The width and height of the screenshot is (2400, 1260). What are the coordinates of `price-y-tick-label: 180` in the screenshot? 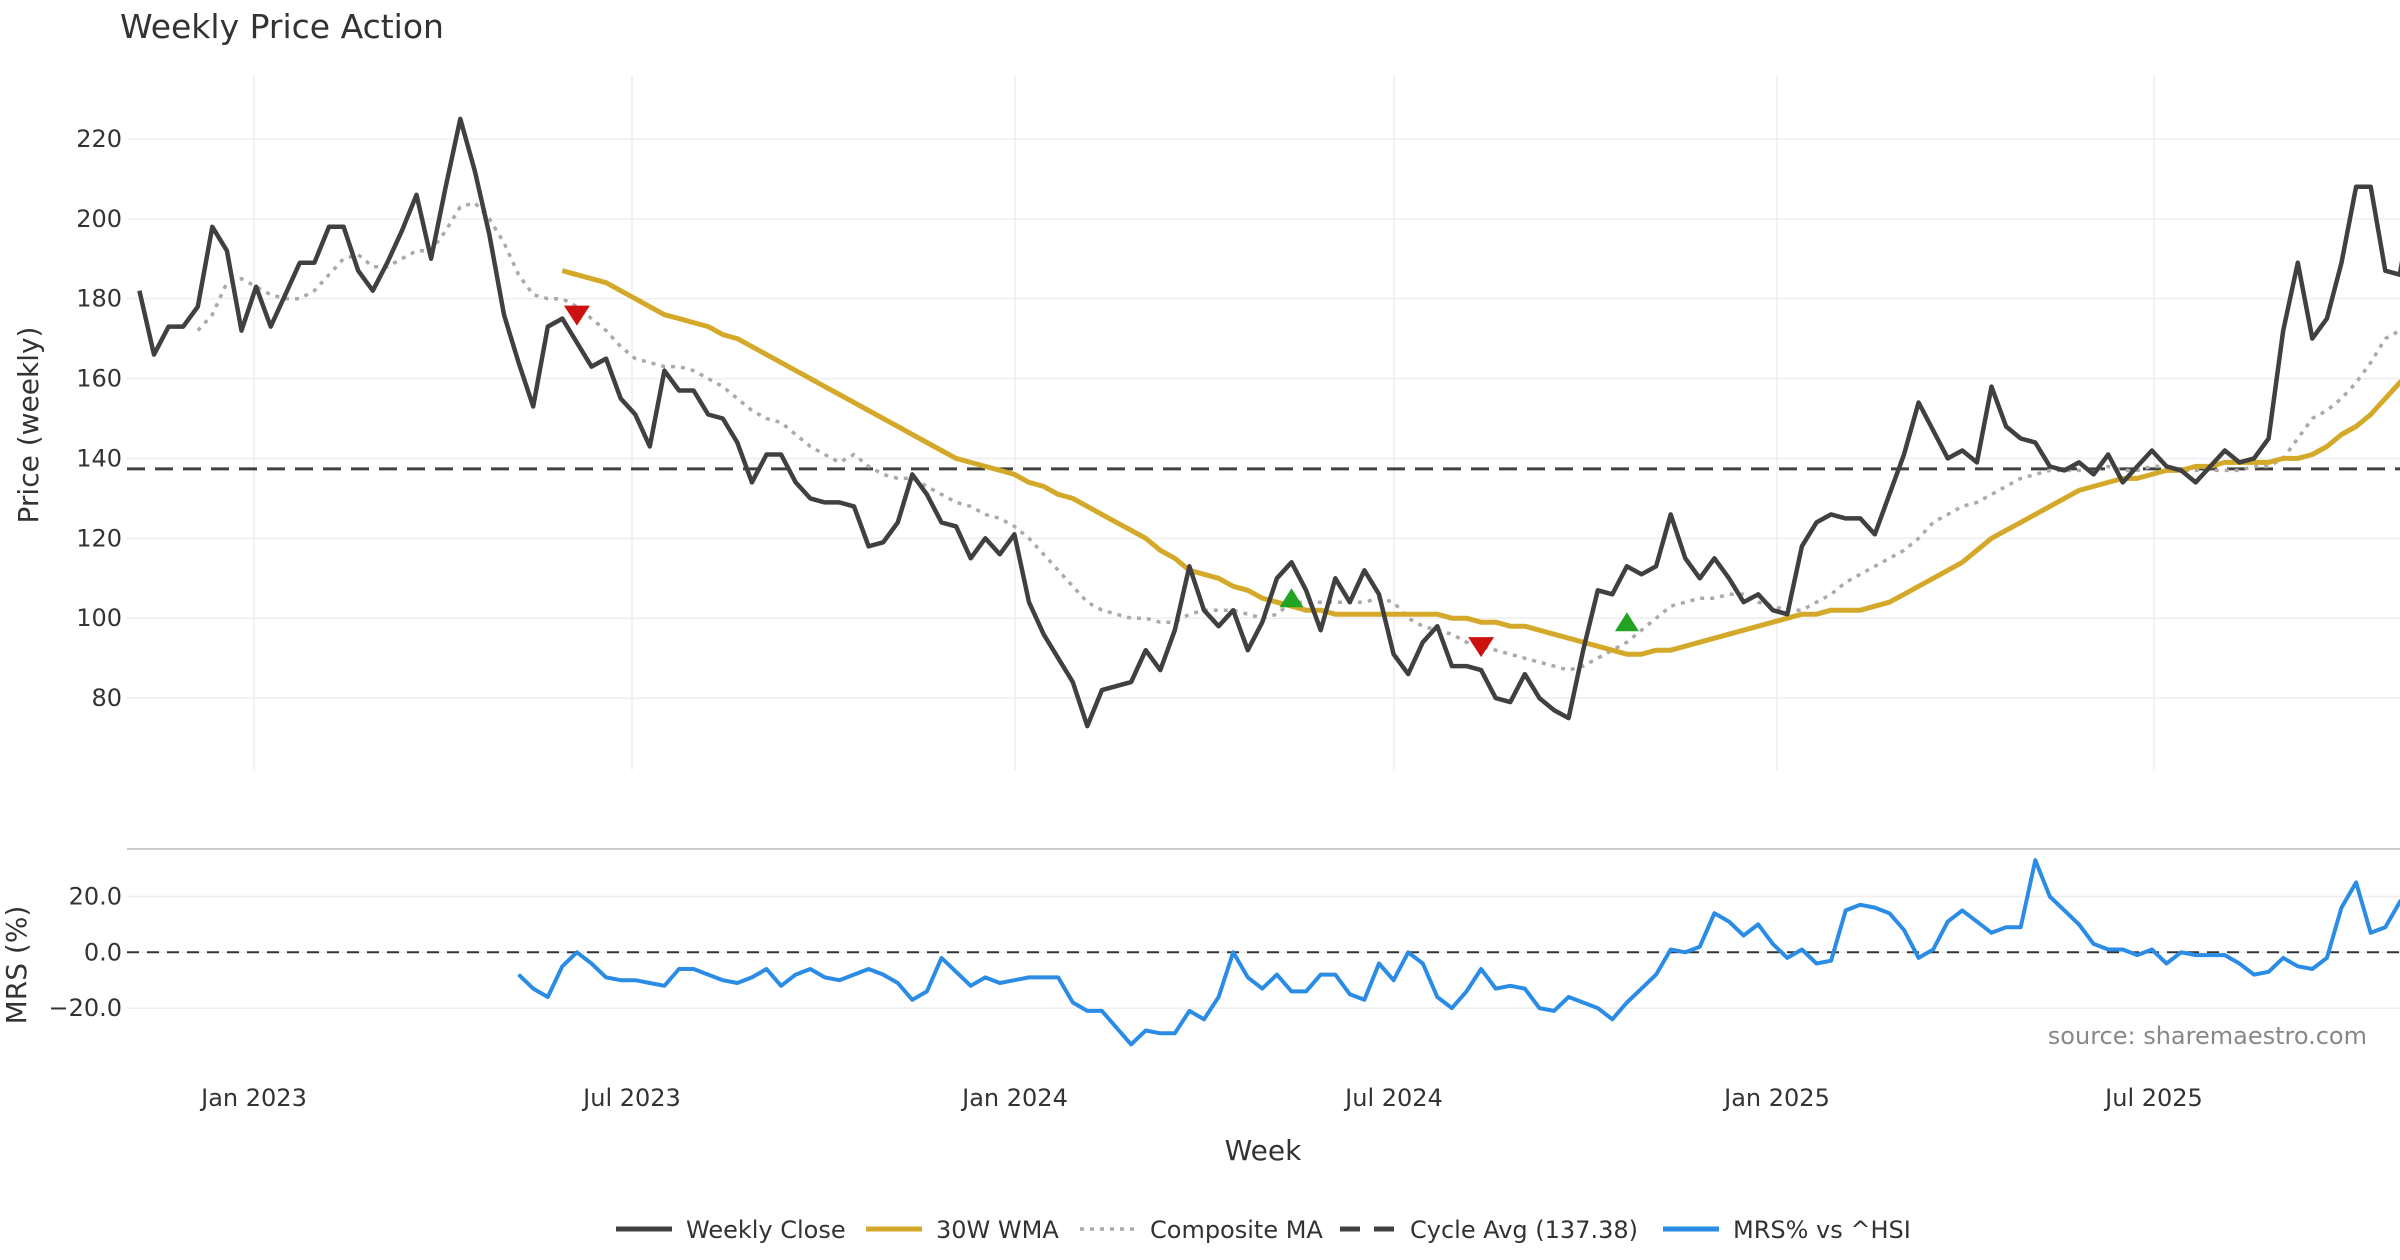 It's located at (99, 299).